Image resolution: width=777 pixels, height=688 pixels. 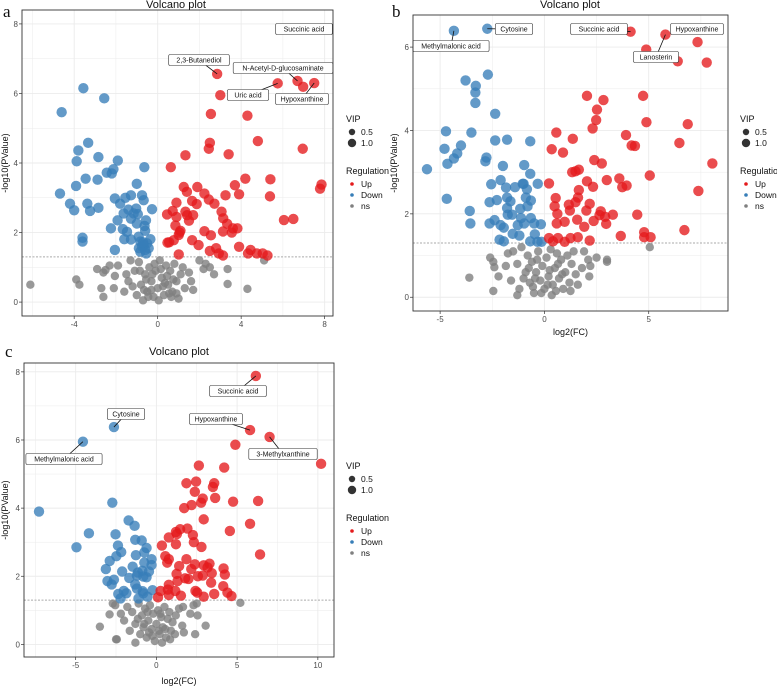 I want to click on annotation-box, so click(x=248, y=95).